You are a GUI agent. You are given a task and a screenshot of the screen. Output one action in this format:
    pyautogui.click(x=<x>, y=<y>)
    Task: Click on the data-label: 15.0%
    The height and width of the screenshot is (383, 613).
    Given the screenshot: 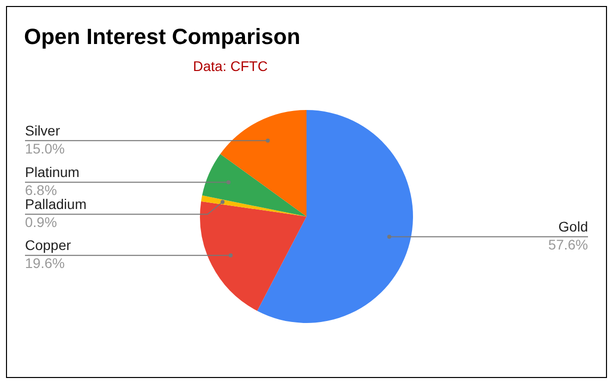 What is the action you would take?
    pyautogui.click(x=45, y=148)
    